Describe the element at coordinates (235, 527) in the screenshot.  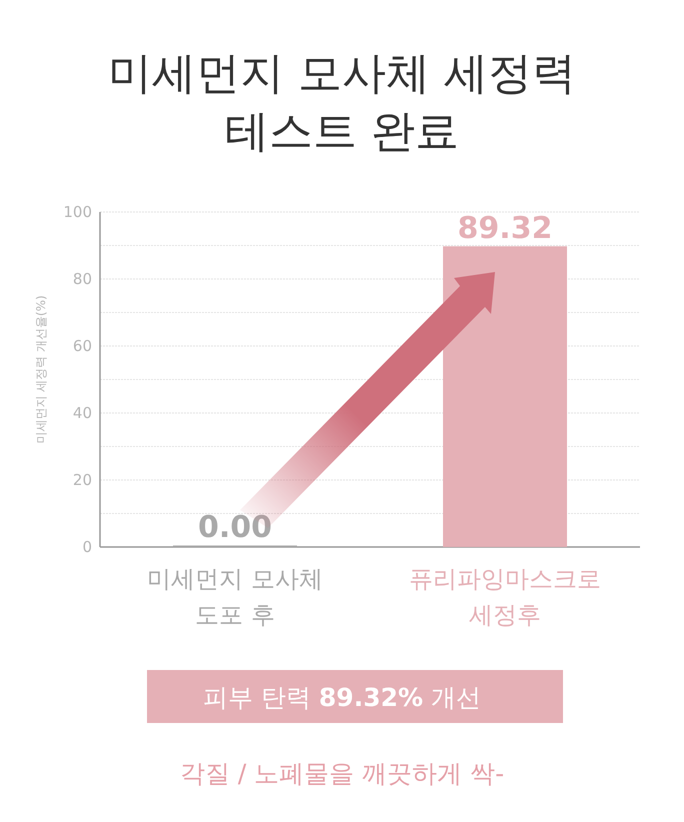
I see `value-label: 0.00` at that location.